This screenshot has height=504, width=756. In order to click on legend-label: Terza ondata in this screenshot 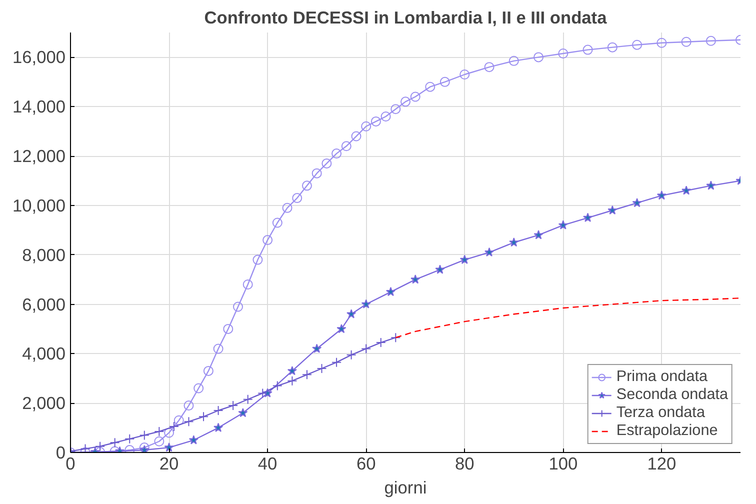, I will do `click(660, 413)`.